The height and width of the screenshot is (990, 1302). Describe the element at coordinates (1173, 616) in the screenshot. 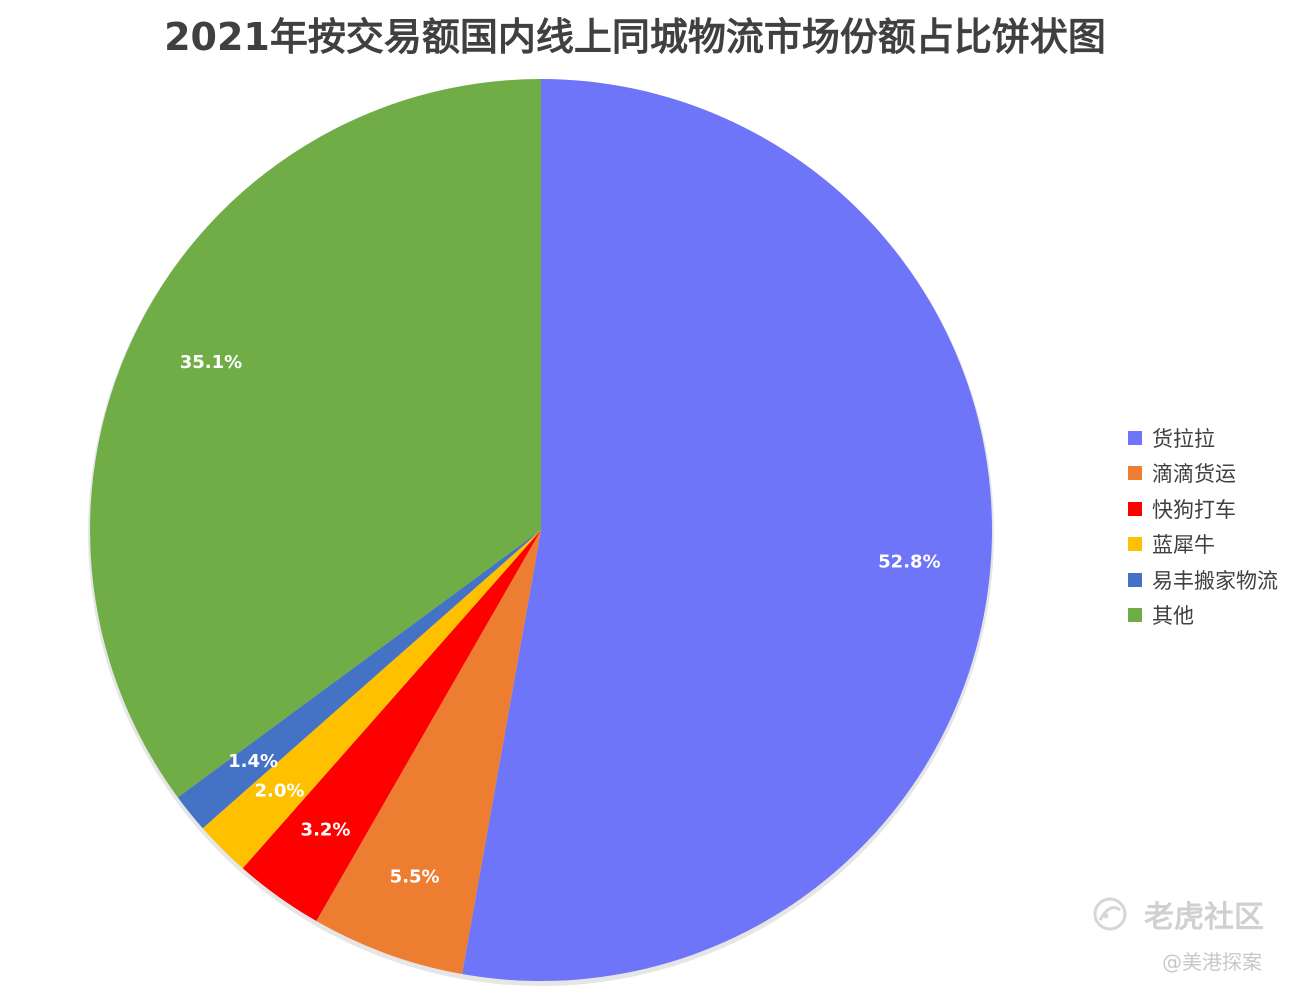

I see `legend-label-5: 其他` at that location.